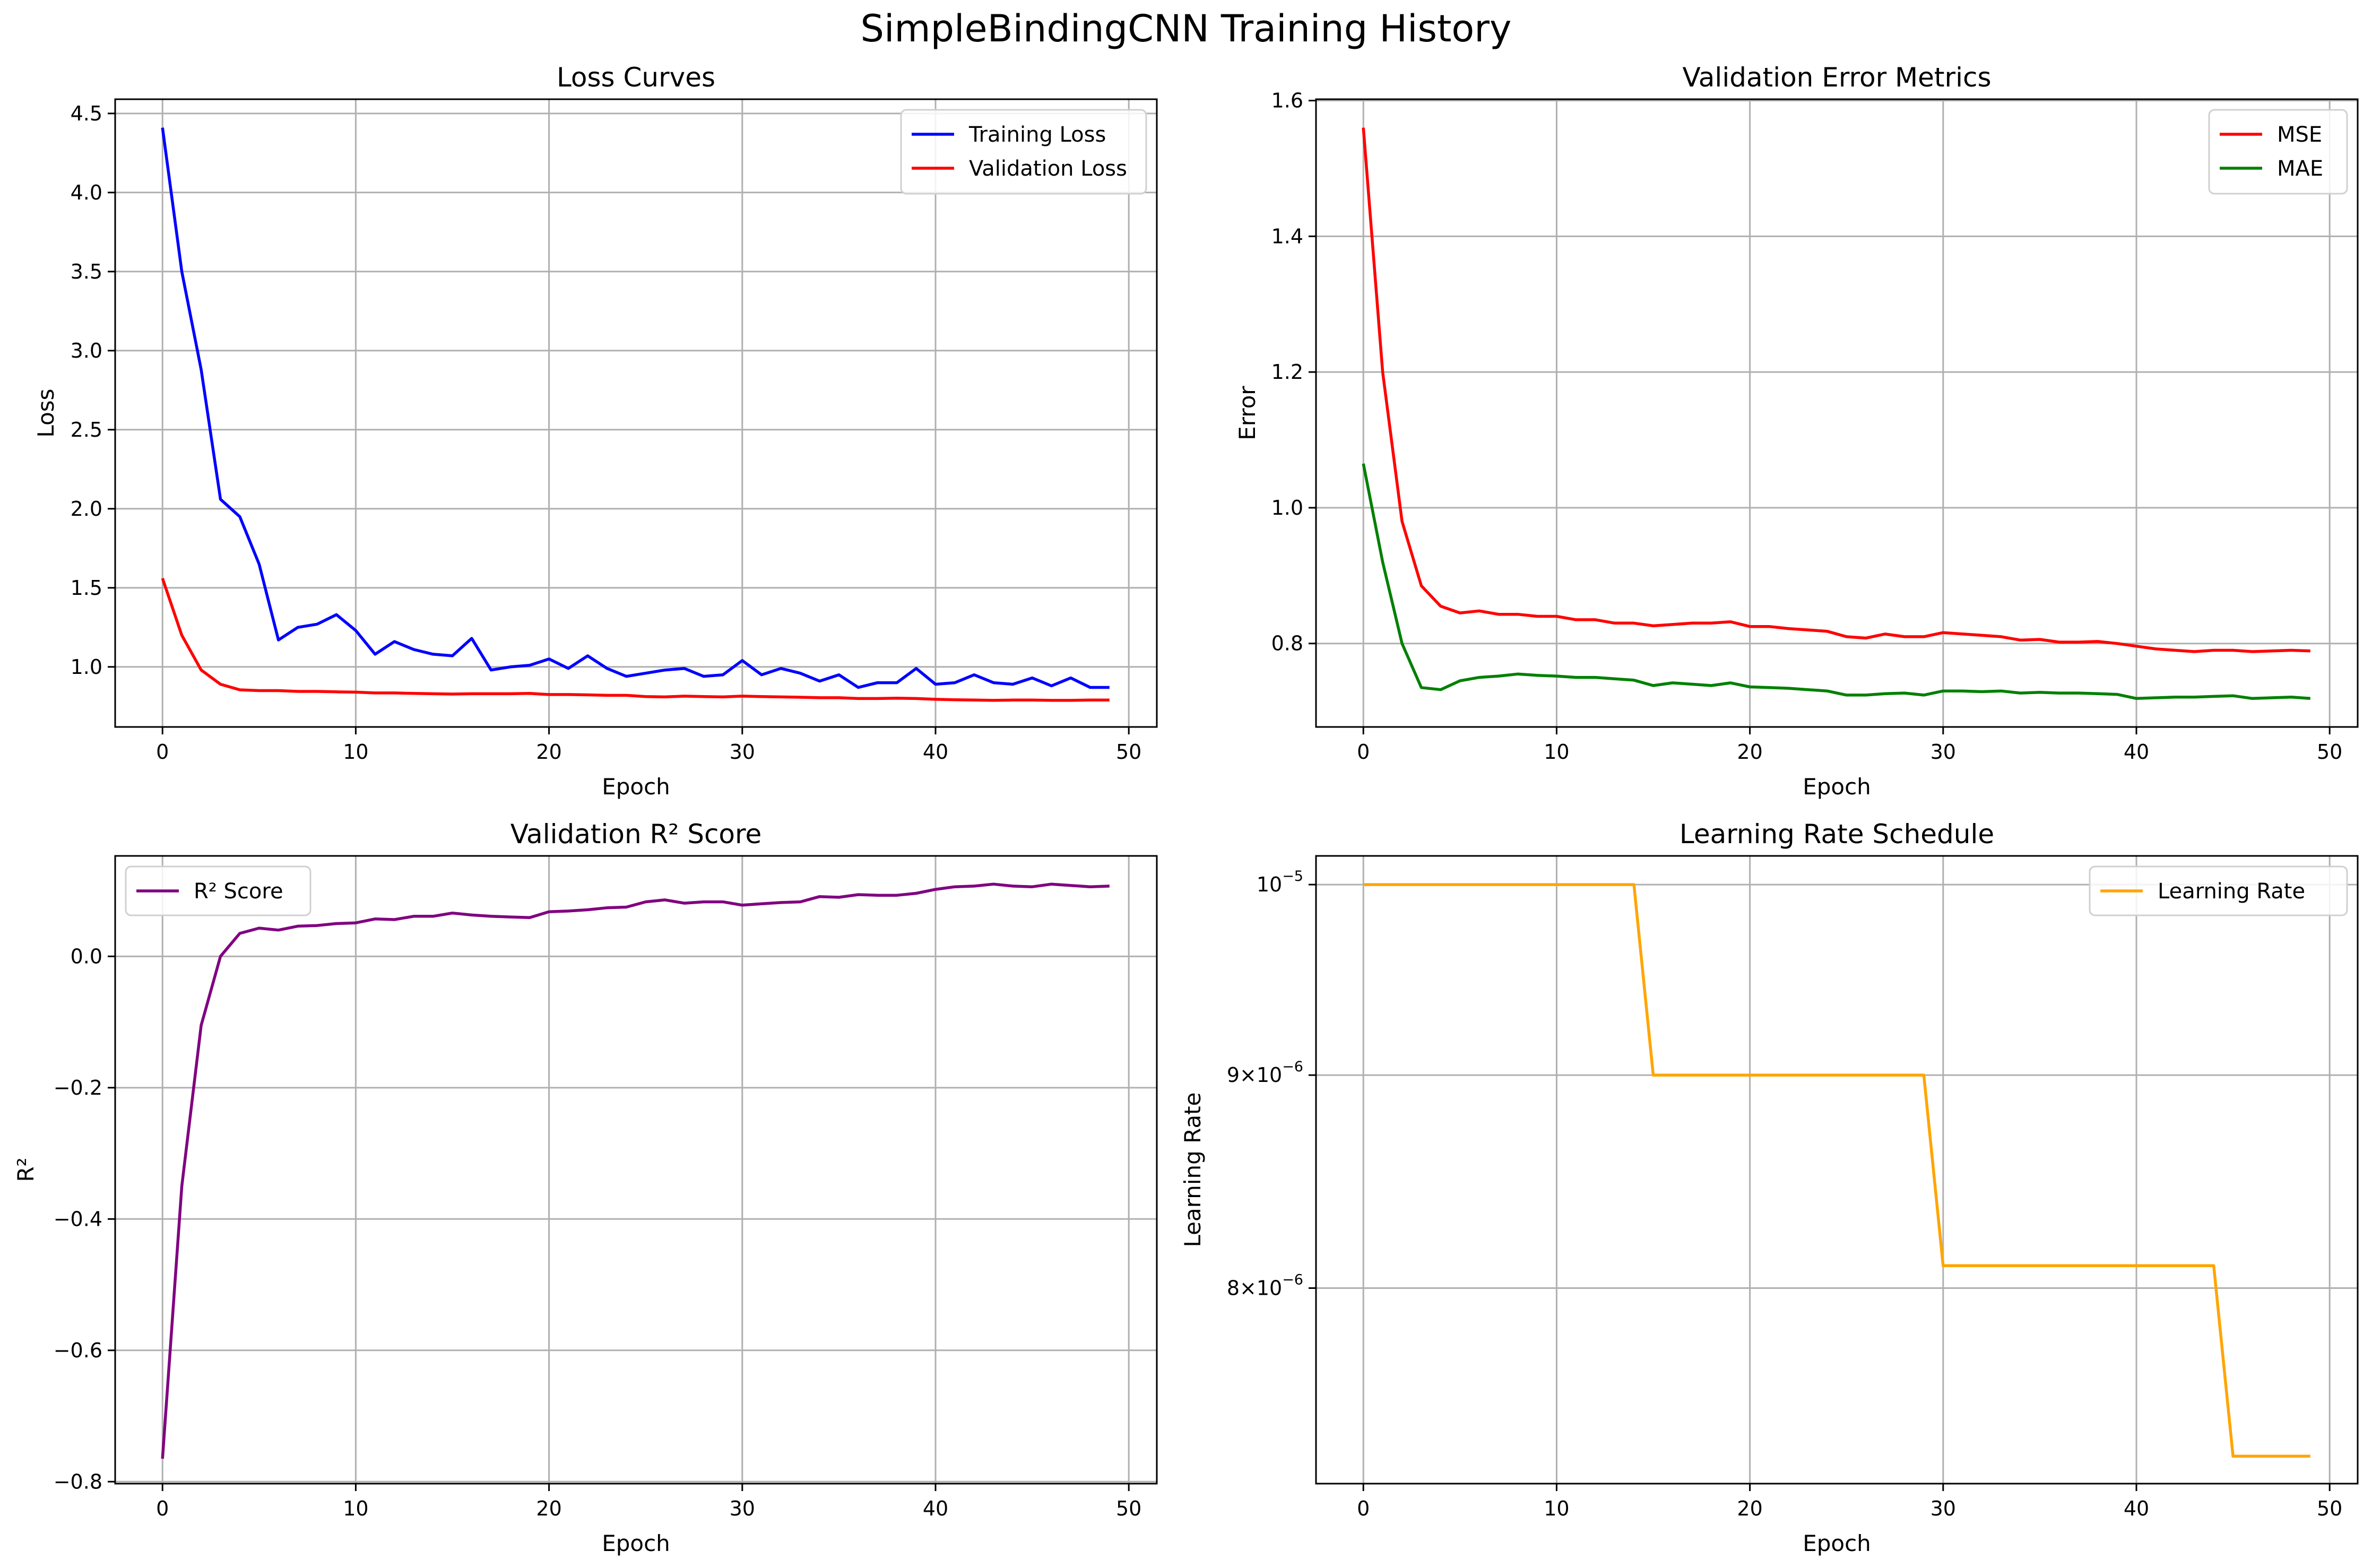 The width and height of the screenshot is (2372, 1568). I want to click on series-line-learning-rate, so click(1837, 1170).